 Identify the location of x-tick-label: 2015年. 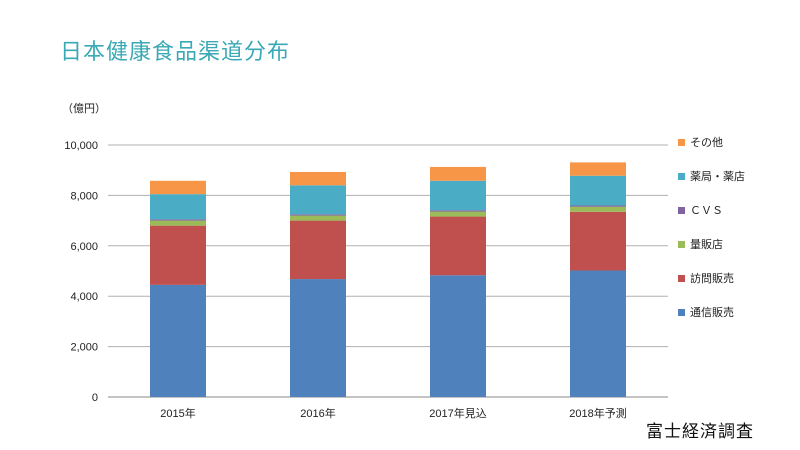
(177, 413).